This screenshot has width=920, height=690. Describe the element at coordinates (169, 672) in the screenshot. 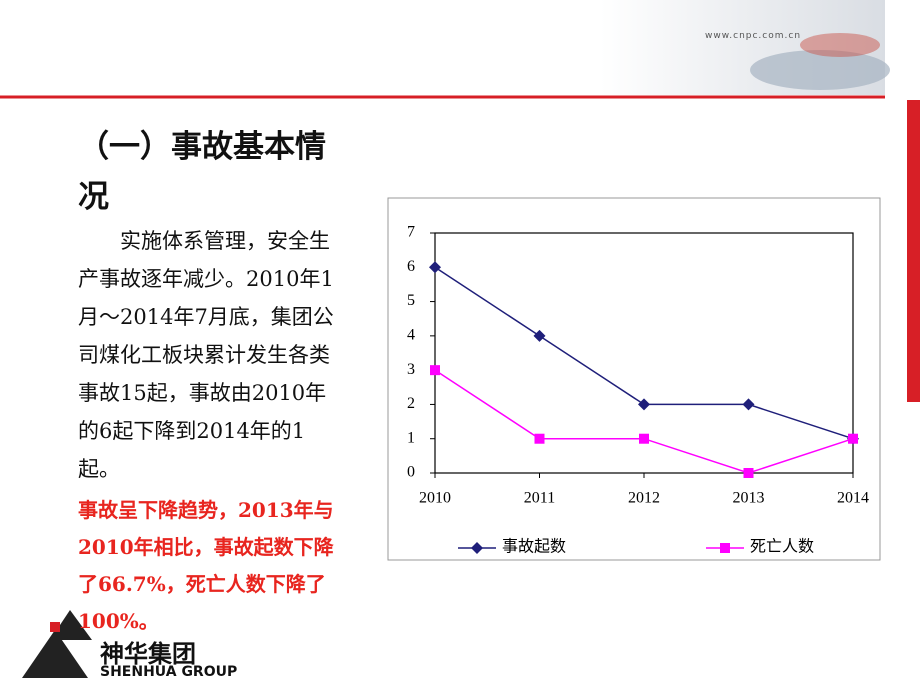

I see `logo-en: SHENHUA GROUP` at that location.